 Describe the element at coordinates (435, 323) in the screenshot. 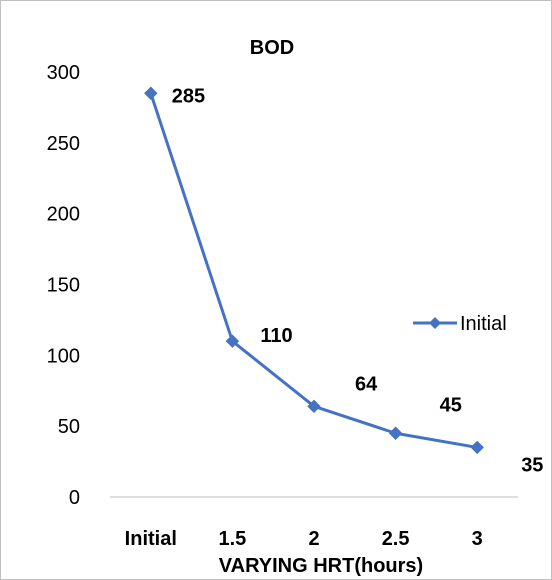

I see `legend-marker` at that location.